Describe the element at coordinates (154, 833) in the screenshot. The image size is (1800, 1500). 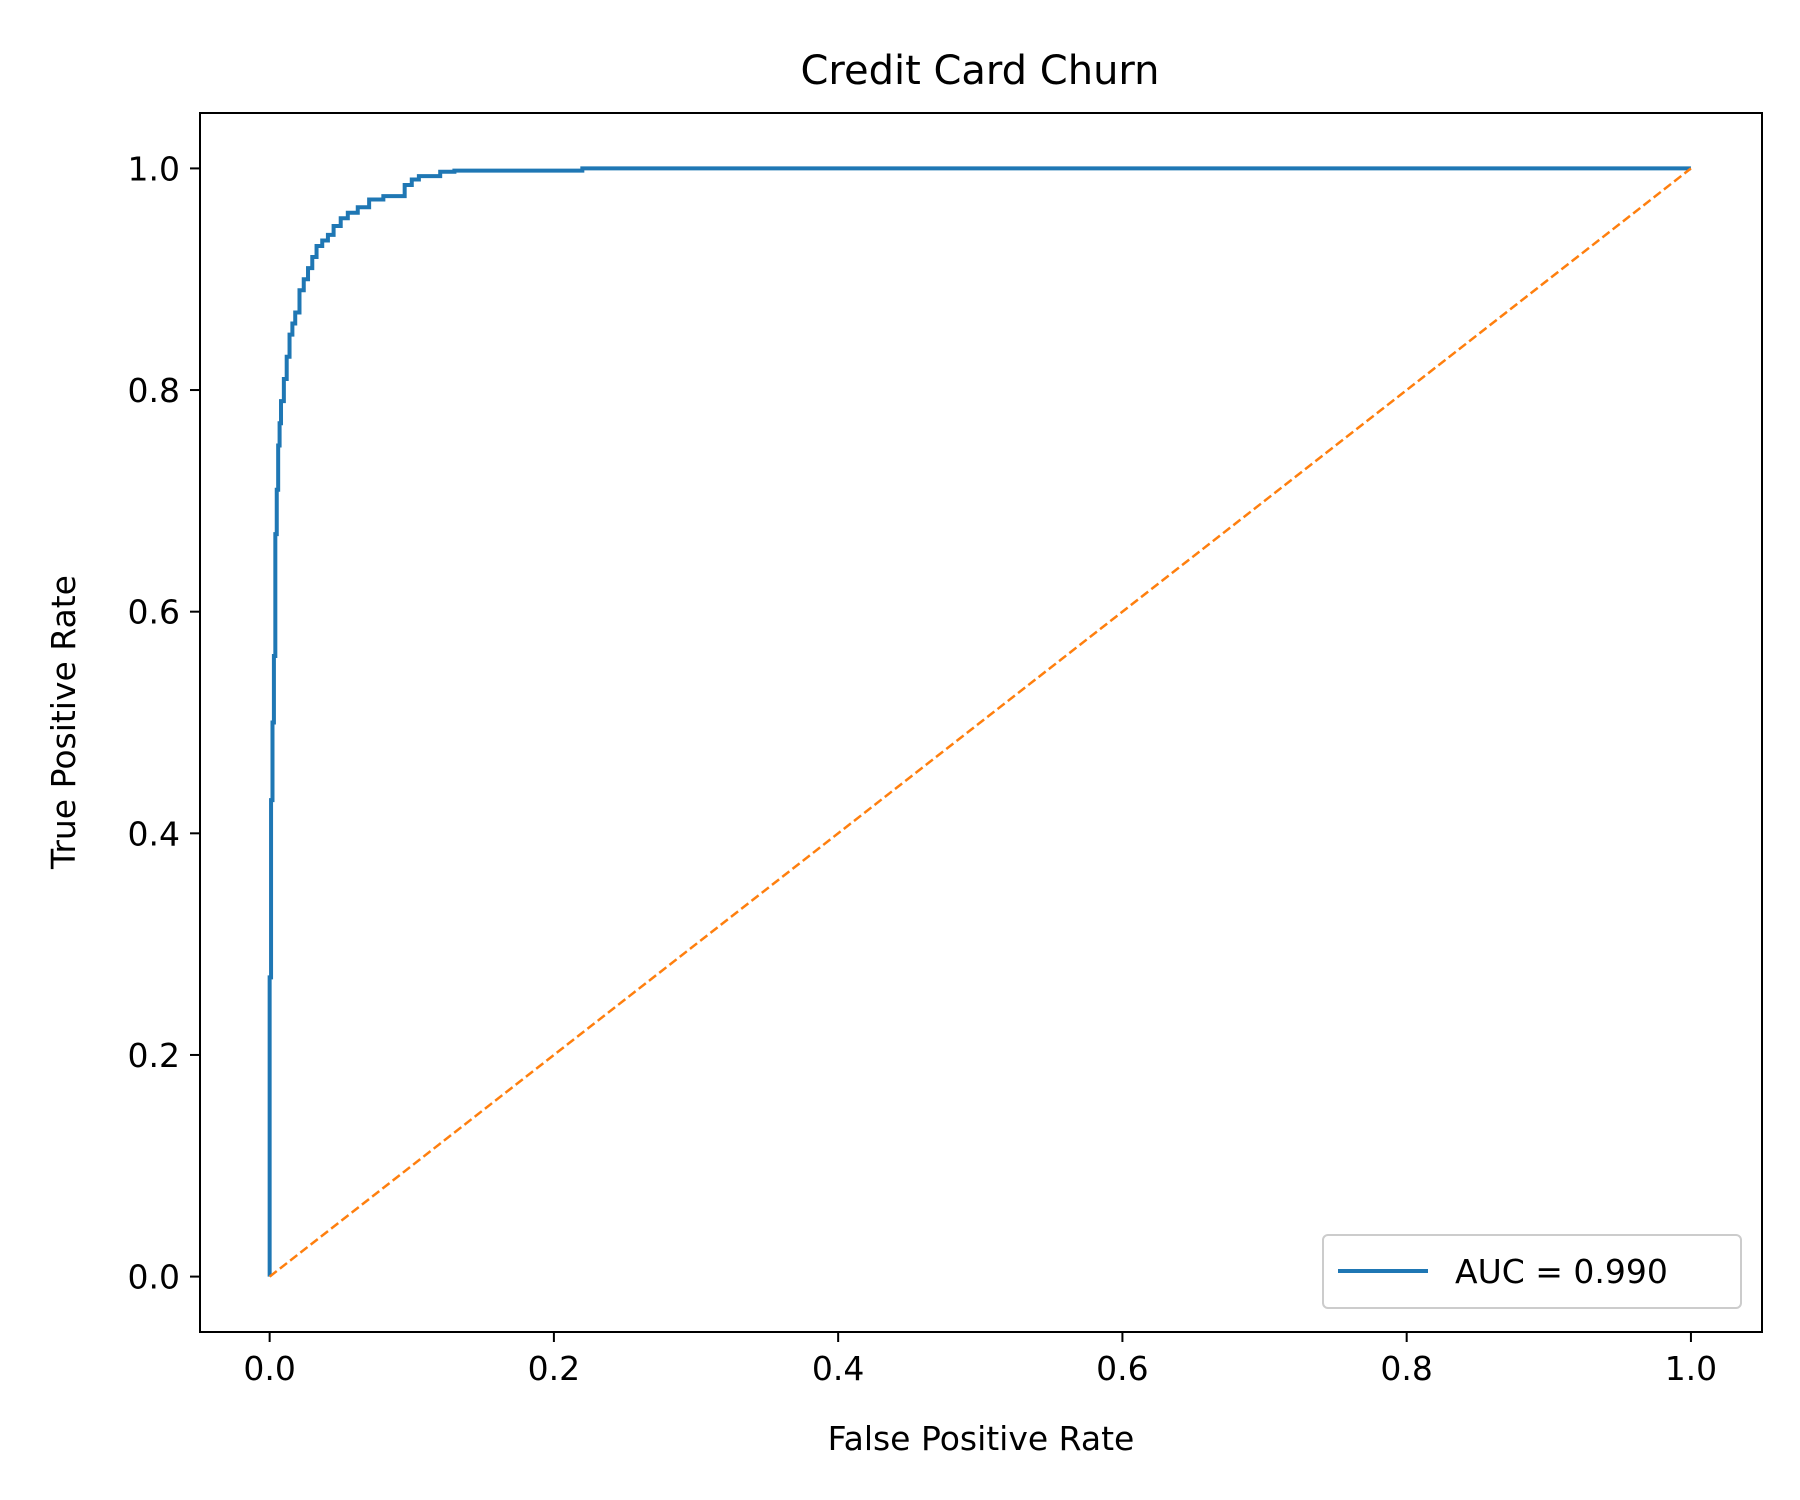
I see `y-tick-label: 0.4` at that location.